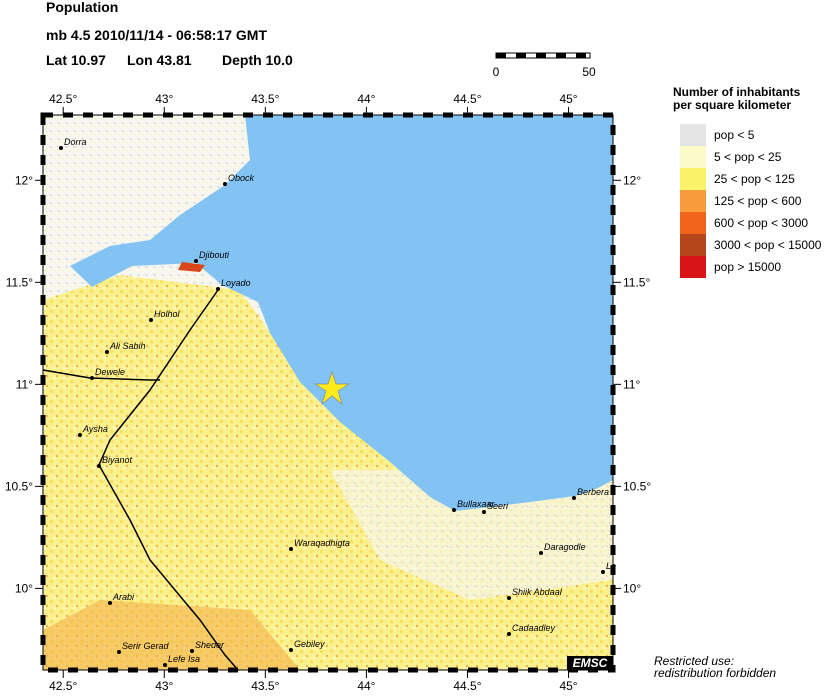 This screenshot has height=698, width=837. I want to click on place-name: Daragodle, so click(565, 547).